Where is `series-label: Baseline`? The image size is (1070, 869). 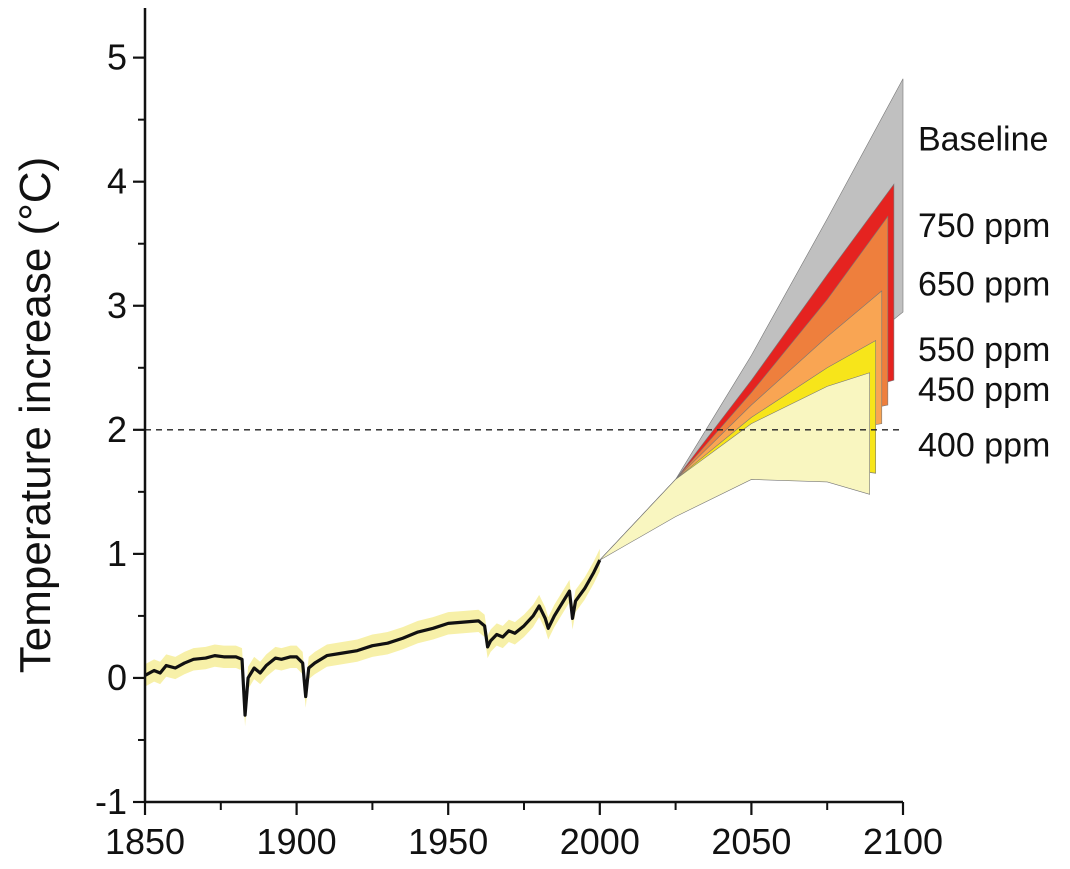
series-label: Baseline is located at coordinates (983, 139).